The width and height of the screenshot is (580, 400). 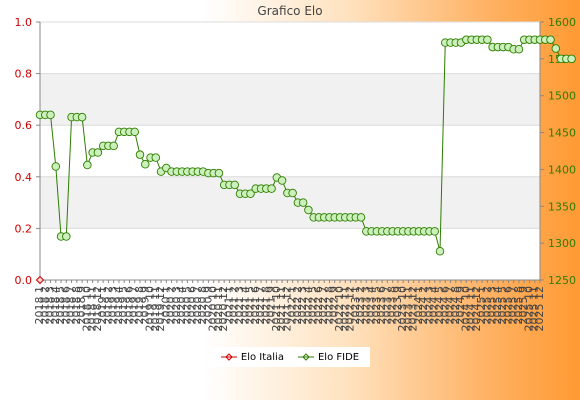 What do you see at coordinates (239, 305) in the screenshot?
I see `x-tick-label: 2021 3` at bounding box center [239, 305].